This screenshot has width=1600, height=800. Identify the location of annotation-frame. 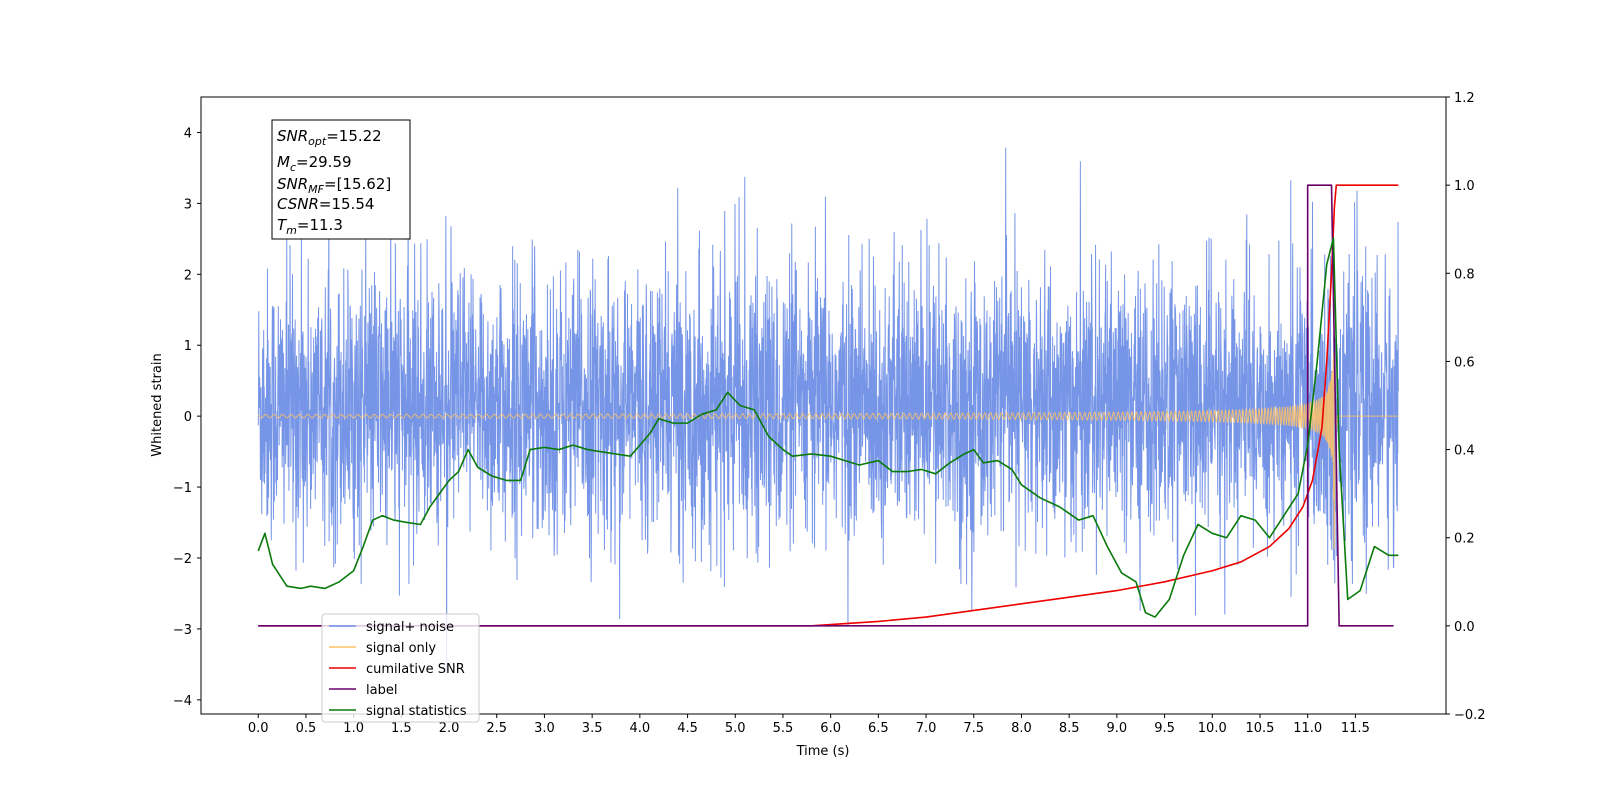
(341, 179).